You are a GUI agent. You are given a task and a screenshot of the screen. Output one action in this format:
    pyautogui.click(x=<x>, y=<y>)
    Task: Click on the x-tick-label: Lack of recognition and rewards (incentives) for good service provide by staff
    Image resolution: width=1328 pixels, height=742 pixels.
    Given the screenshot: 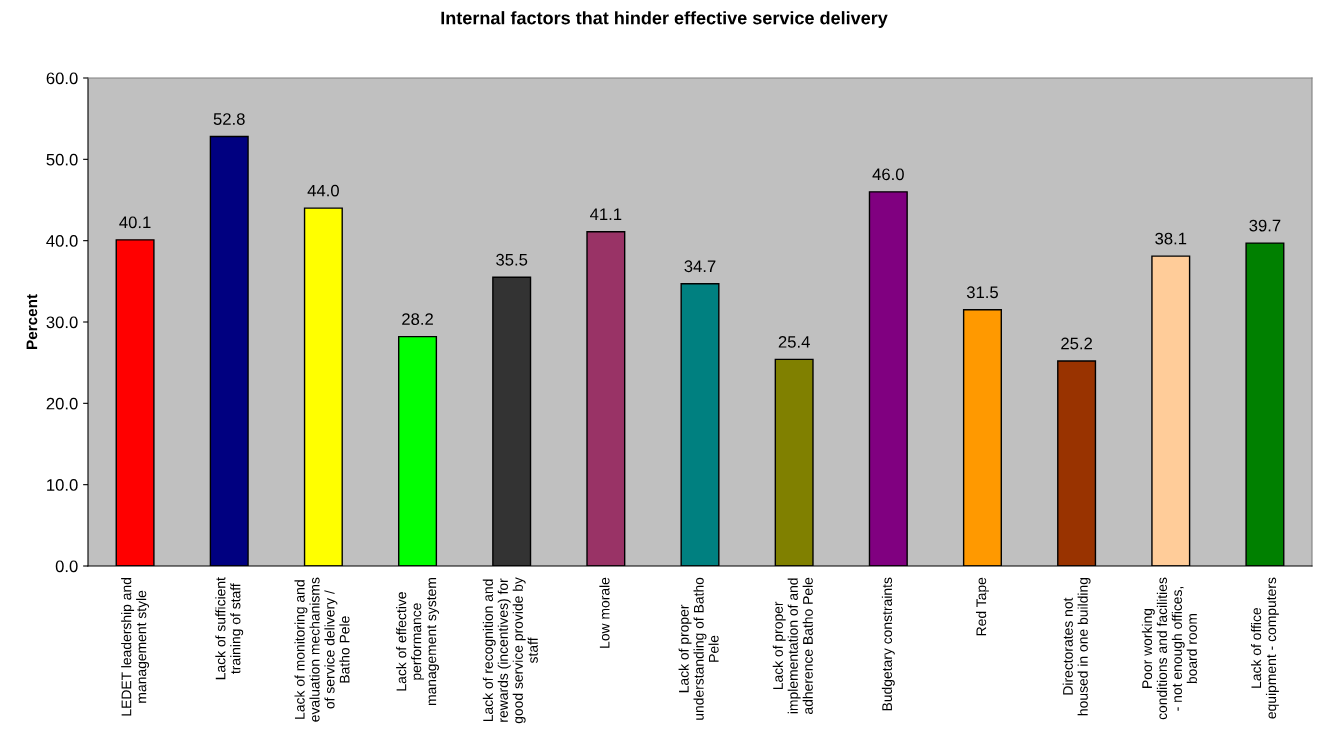 What is the action you would take?
    pyautogui.click(x=510, y=650)
    